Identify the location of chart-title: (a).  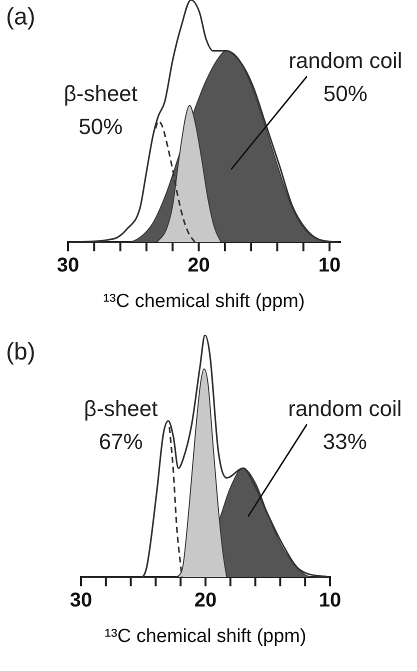
(21, 17).